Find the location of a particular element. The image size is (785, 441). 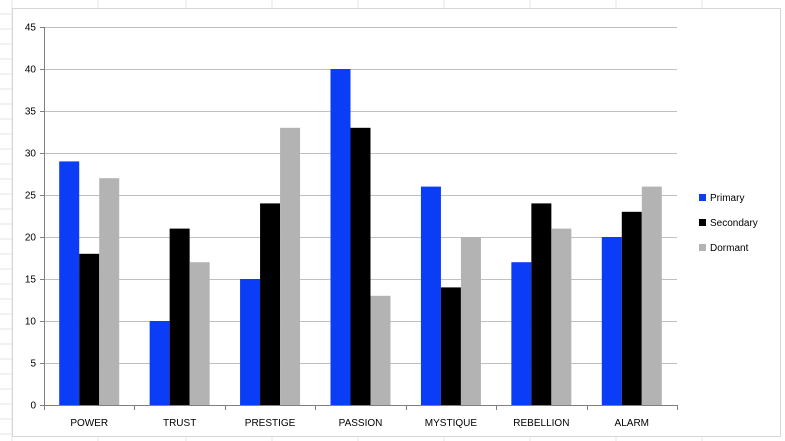

bar-primary-prestige is located at coordinates (250, 342).